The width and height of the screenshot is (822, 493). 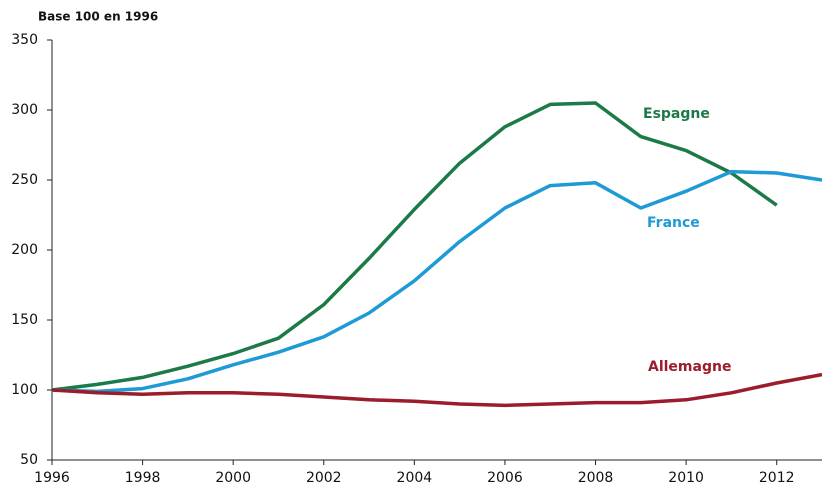 I want to click on chart-title: Base 100 en 1996, so click(x=98, y=17).